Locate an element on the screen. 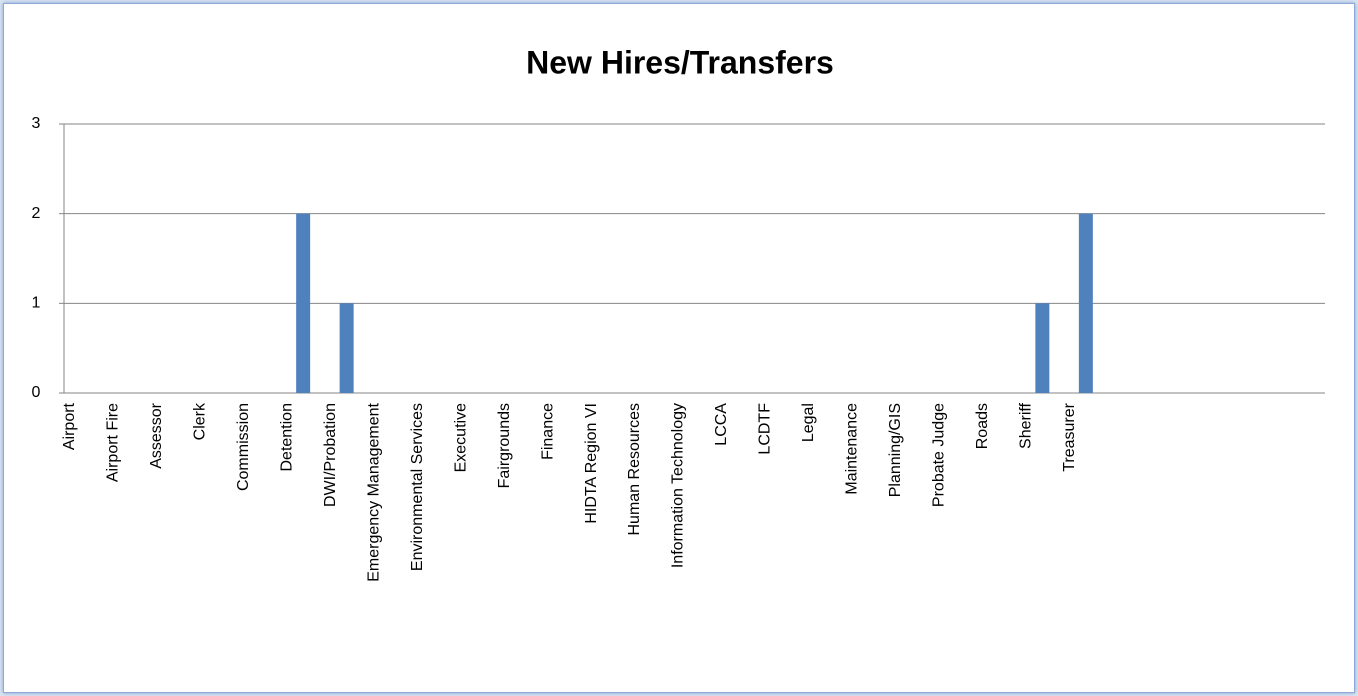 Image resolution: width=1358 pixels, height=696 pixels. x-tick-label: Roads is located at coordinates (982, 426).